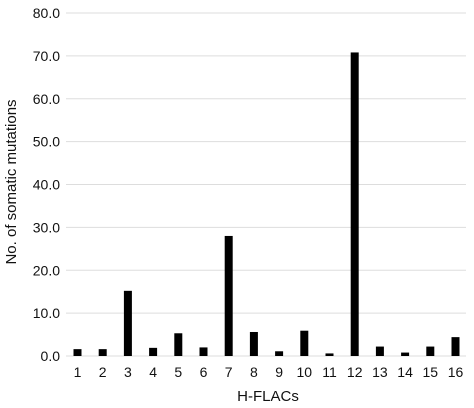  I want to click on y-tick-label: 40.0, so click(46, 185).